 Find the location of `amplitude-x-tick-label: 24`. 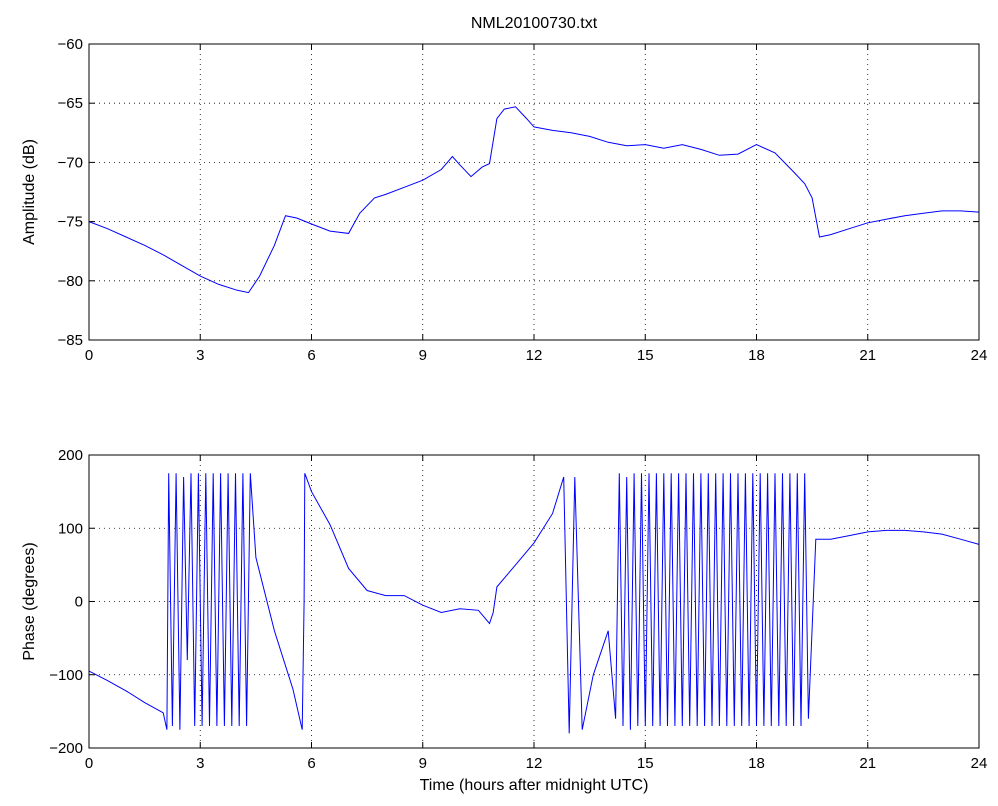

amplitude-x-tick-label: 24 is located at coordinates (979, 355).